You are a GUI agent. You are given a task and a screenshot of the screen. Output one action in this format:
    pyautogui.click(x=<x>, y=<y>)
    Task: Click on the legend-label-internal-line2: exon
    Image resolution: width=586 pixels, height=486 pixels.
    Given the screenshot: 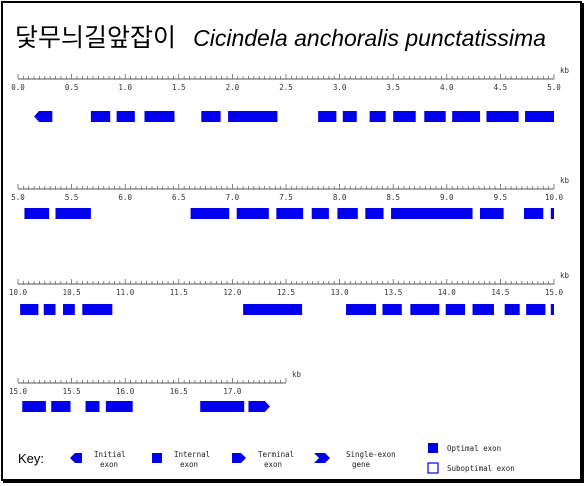 What is the action you would take?
    pyautogui.click(x=189, y=464)
    